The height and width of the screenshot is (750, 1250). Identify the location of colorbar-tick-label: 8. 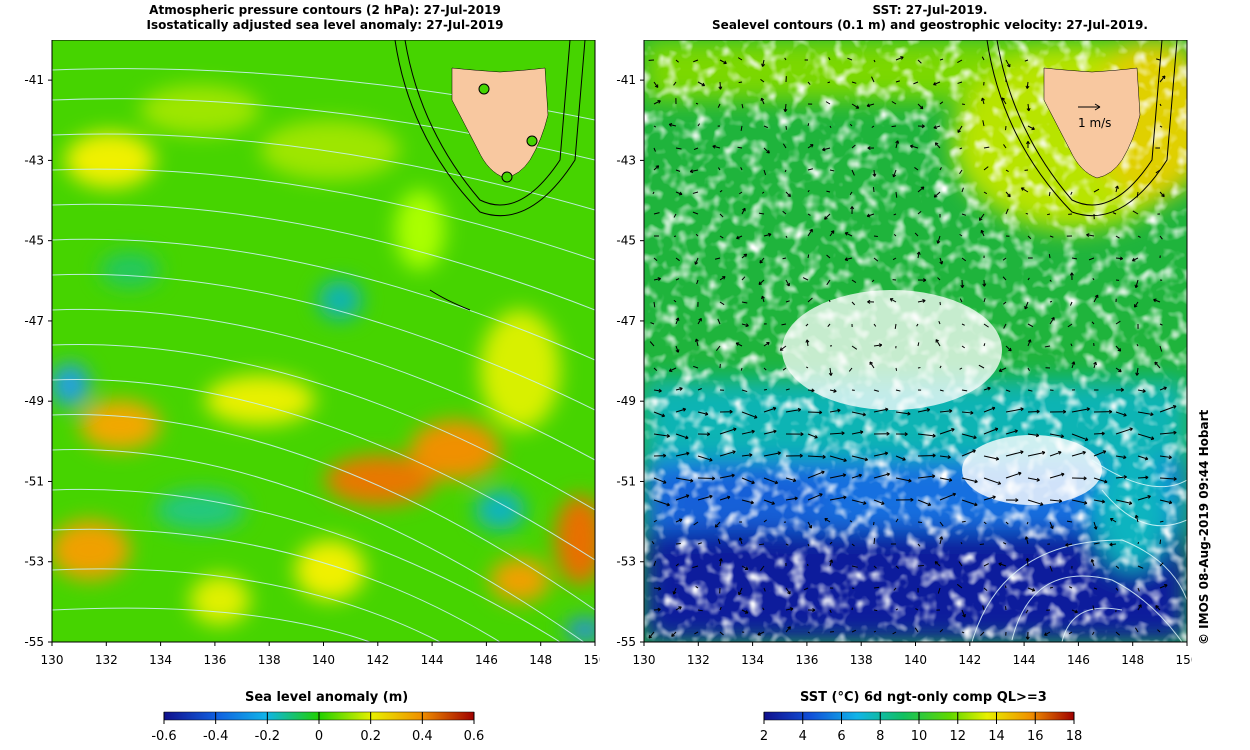
(880, 736).